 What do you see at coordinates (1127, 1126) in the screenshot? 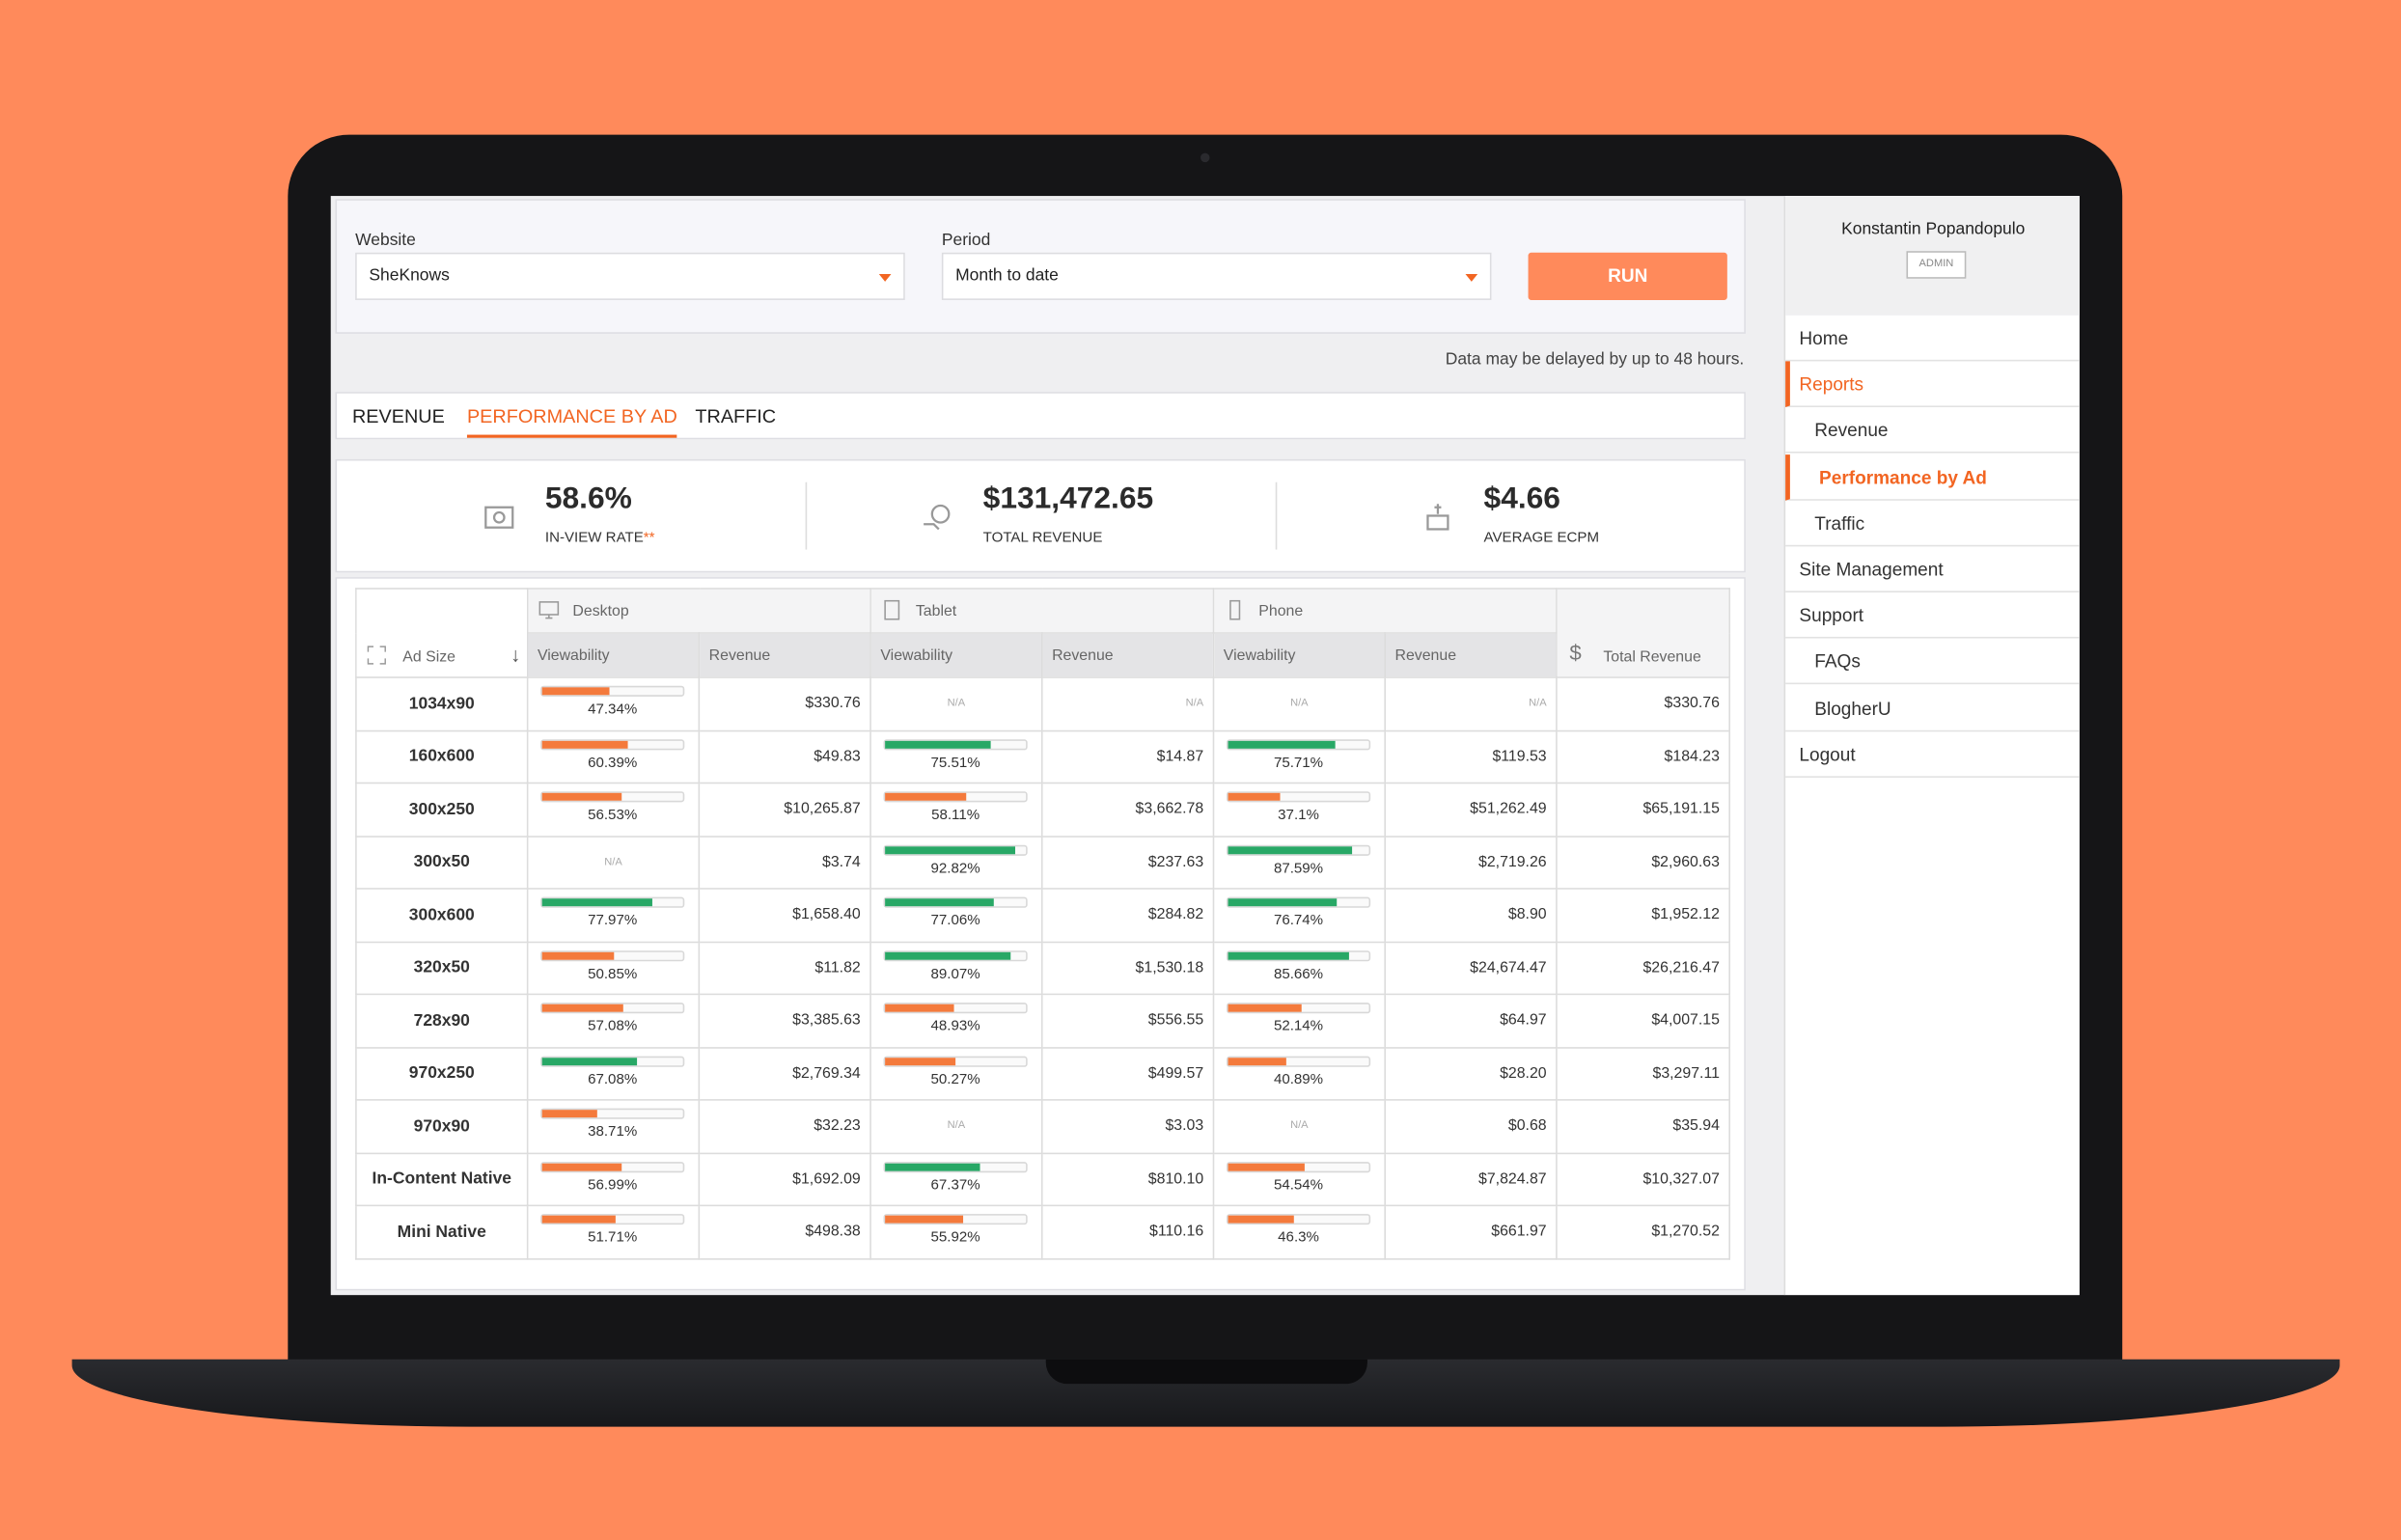
I see `revenue-cell: $3.03` at bounding box center [1127, 1126].